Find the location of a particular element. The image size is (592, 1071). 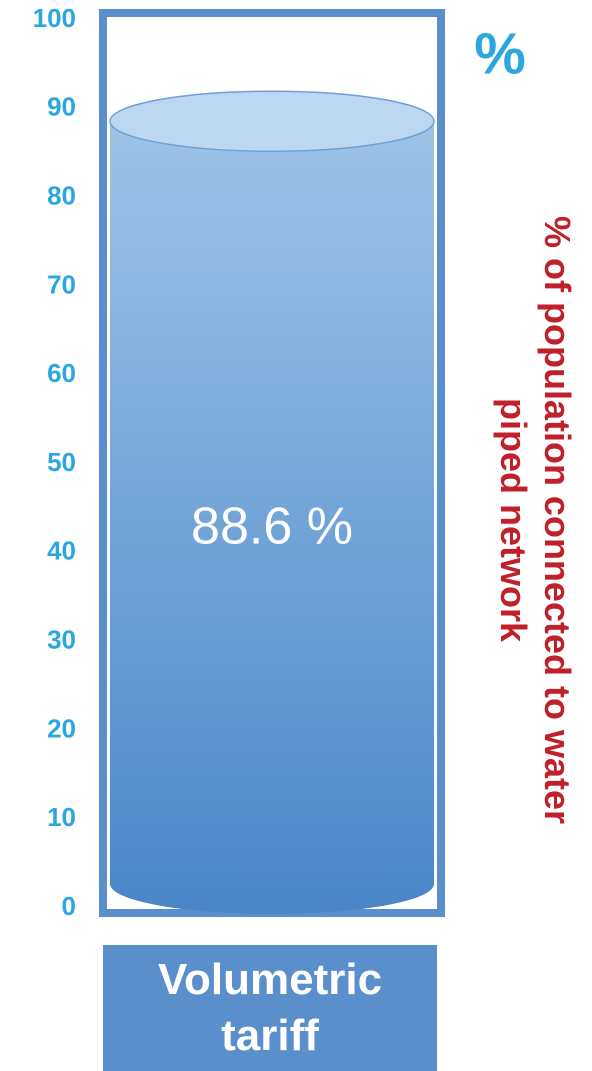

y-tick-label: 10 is located at coordinates (61, 817).